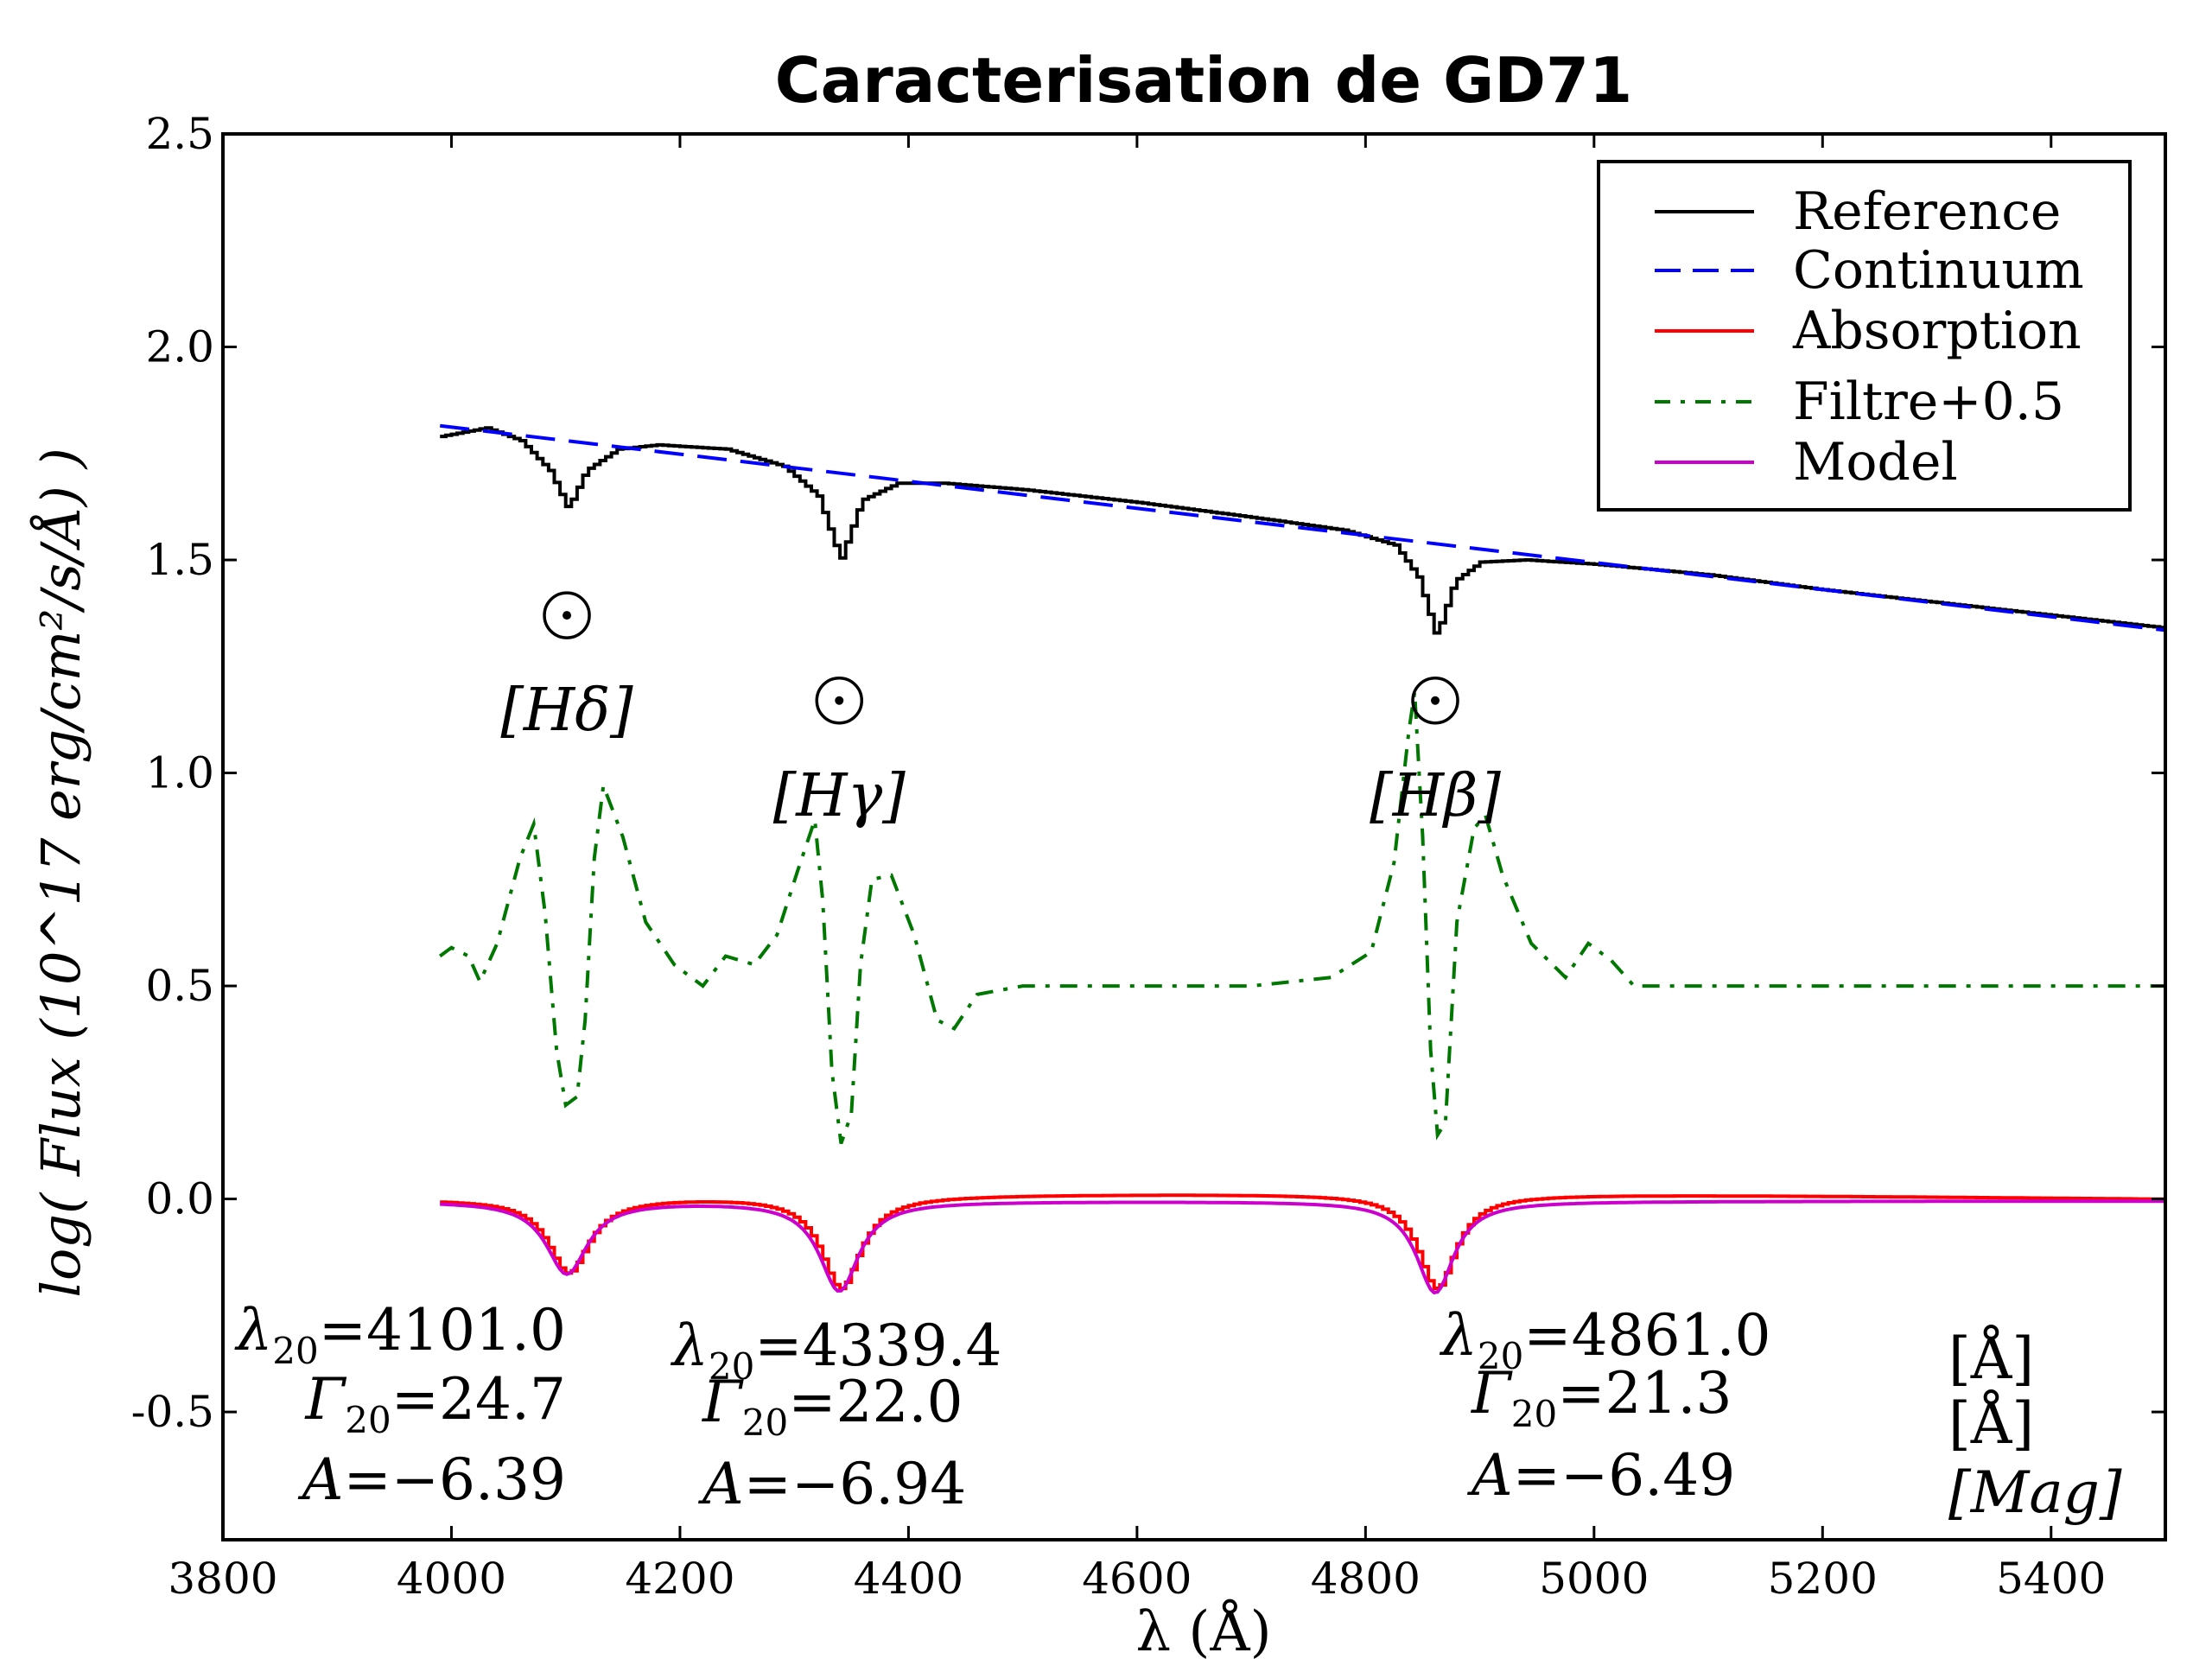 This screenshot has width=2212, height=1659. I want to click on fit-gamma: Γ20=24.7, so click(434, 1403).